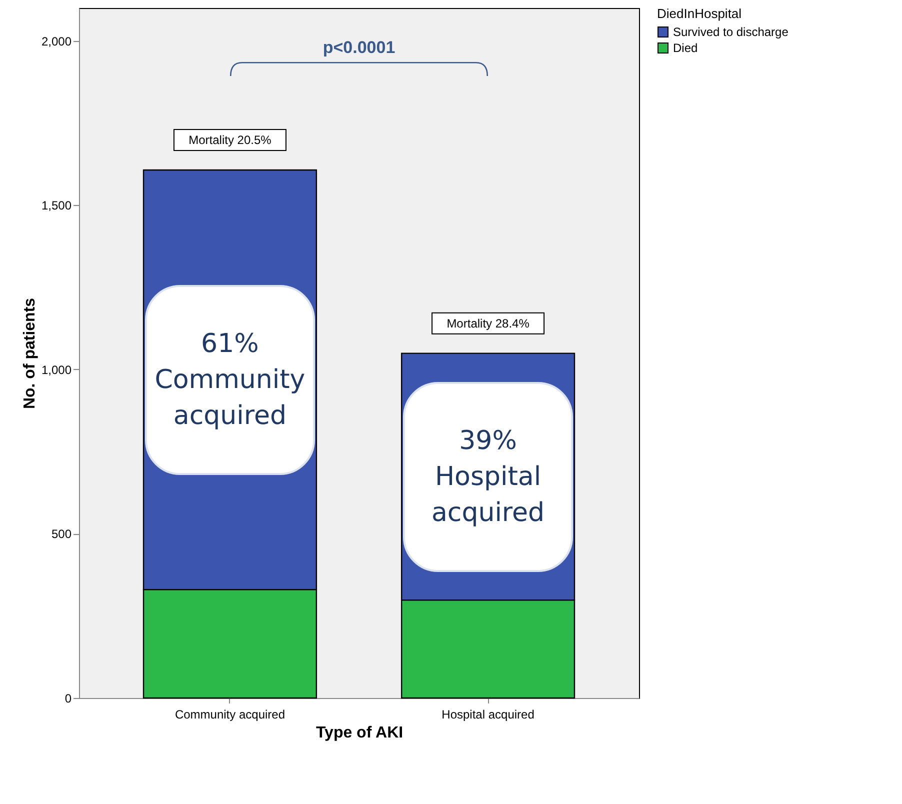  I want to click on rounded-box: 39% Hospital acquired, so click(488, 477).